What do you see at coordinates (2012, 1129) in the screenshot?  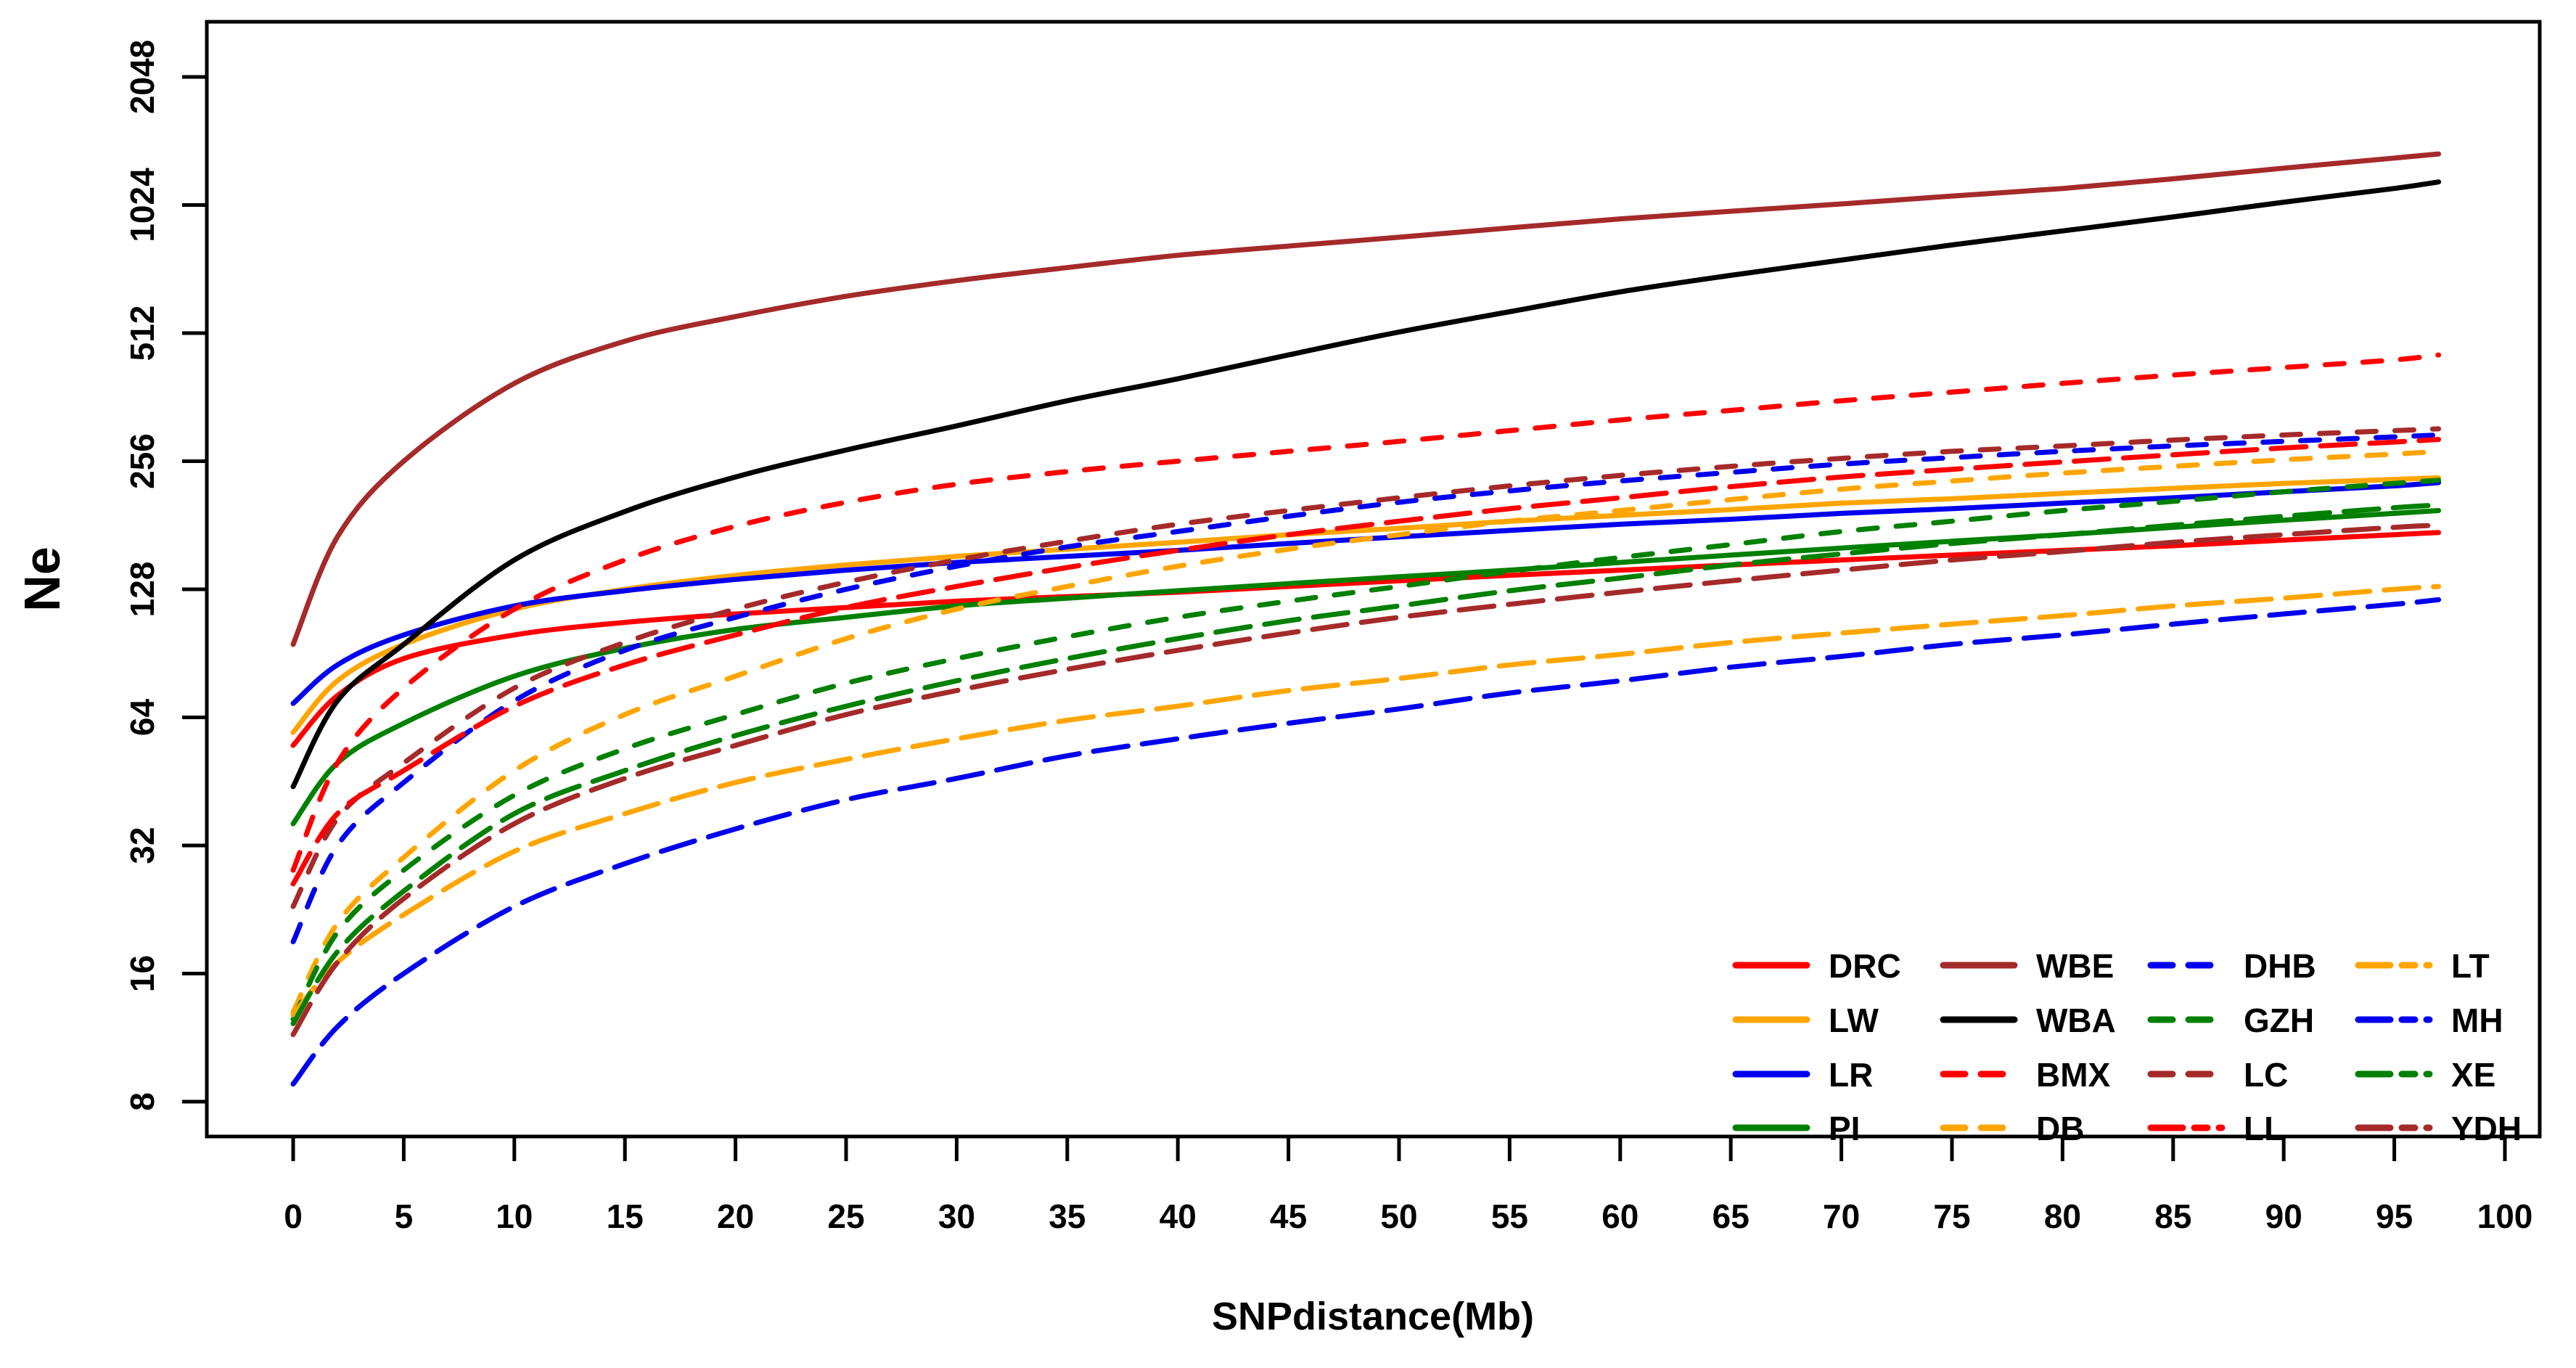 I see `legend-item-DB: DB` at bounding box center [2012, 1129].